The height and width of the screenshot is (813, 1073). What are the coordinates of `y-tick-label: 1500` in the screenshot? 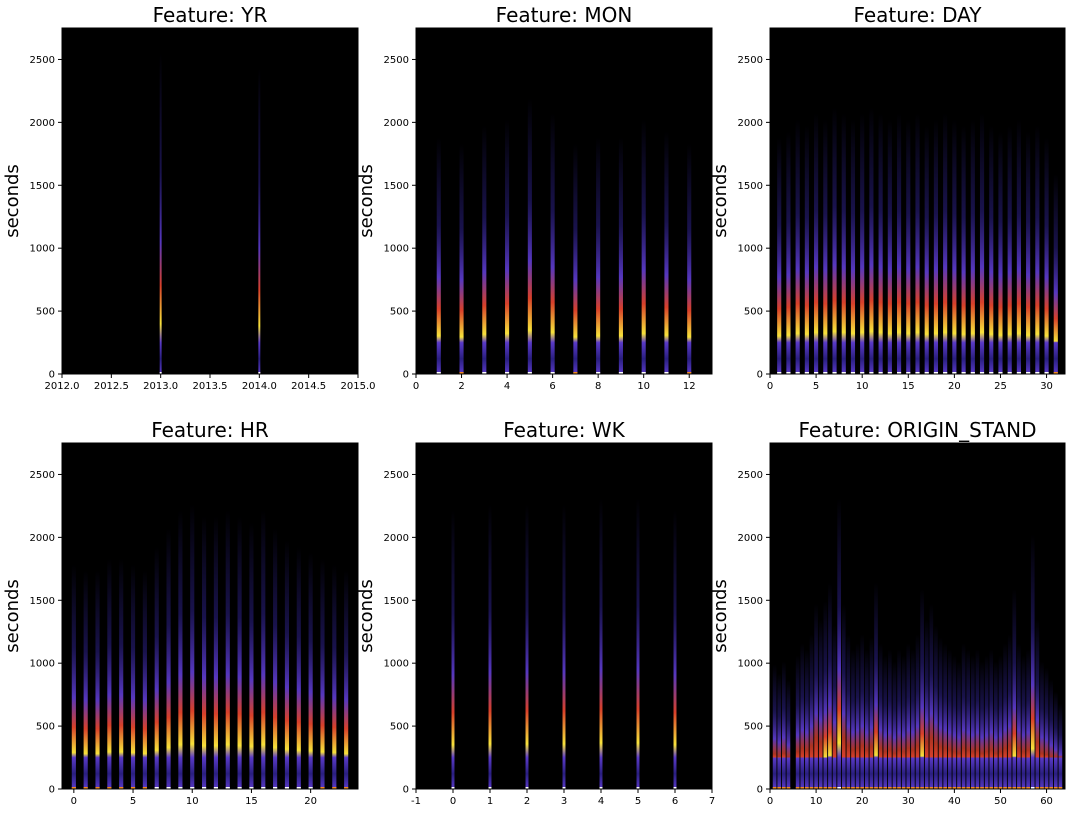 It's located at (750, 186).